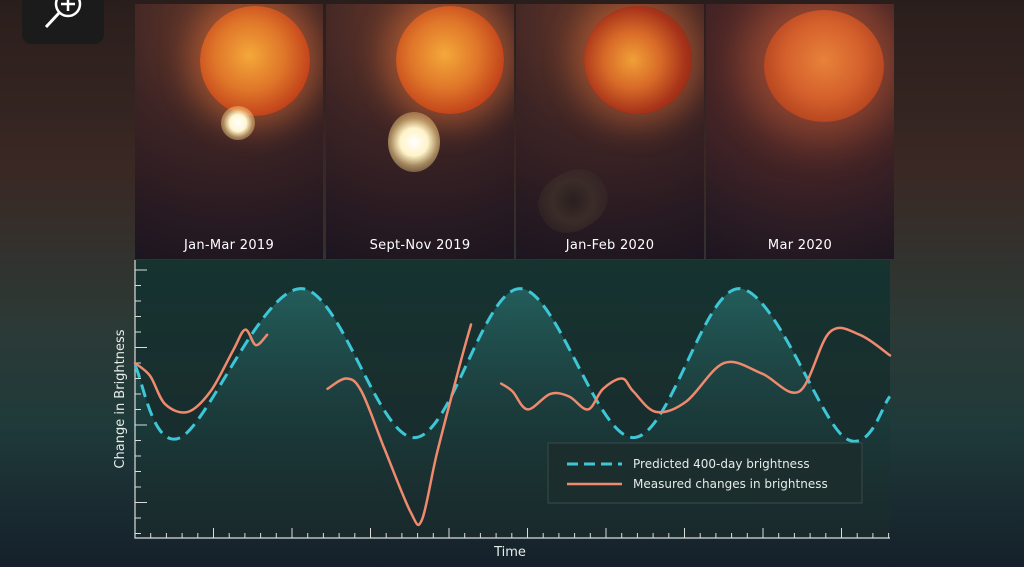 The image size is (1024, 567). Describe the element at coordinates (721, 464) in the screenshot. I see `legend-label-predicted: Predicted 400-day brightness` at that location.